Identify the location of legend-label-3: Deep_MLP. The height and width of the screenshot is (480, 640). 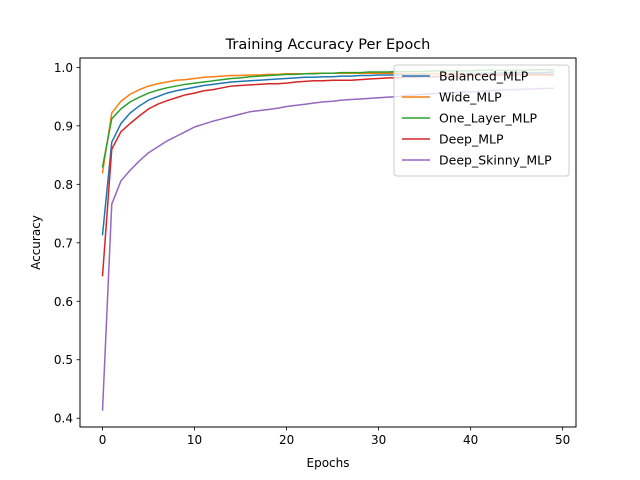
(471, 139).